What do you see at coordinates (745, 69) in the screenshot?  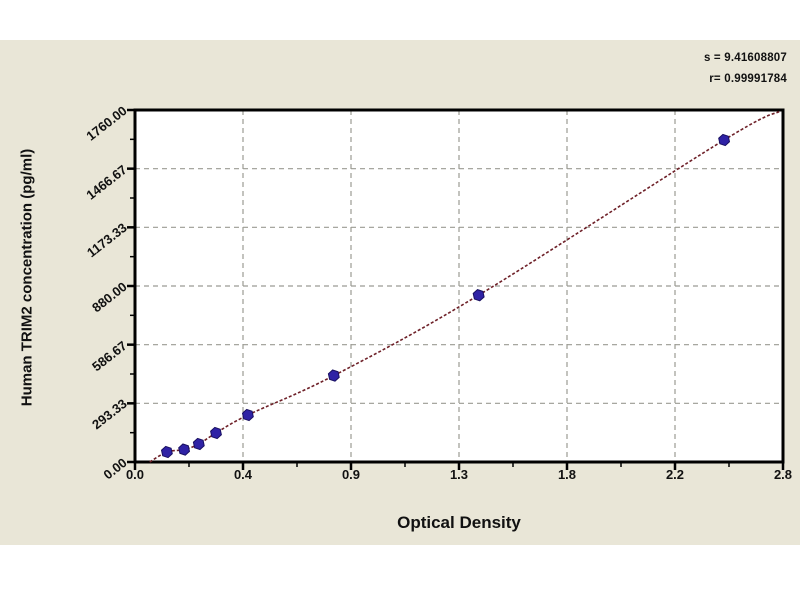 I see `fit-annotation: s = 9.41608807 r= 0.99991784` at bounding box center [745, 69].